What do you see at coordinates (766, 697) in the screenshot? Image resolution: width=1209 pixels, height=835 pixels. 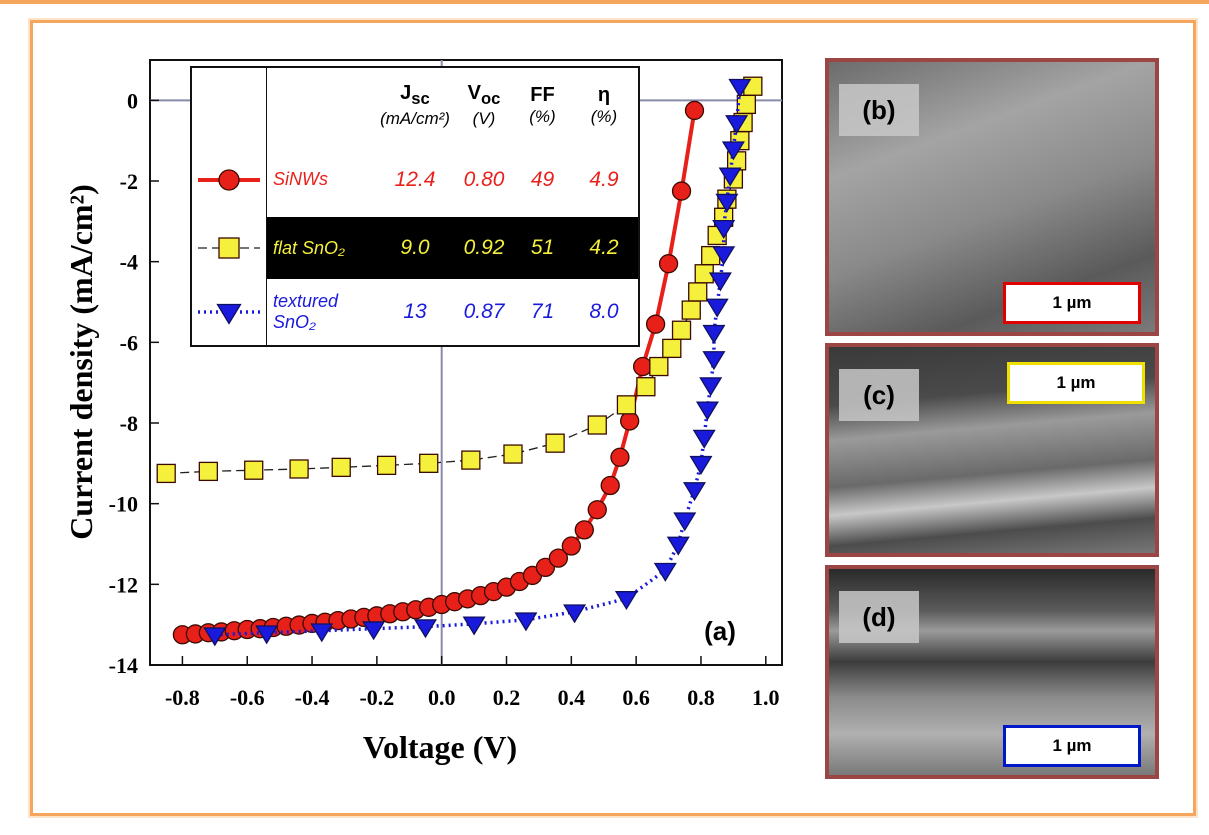 I see `x-tick-label: 1.0` at bounding box center [766, 697].